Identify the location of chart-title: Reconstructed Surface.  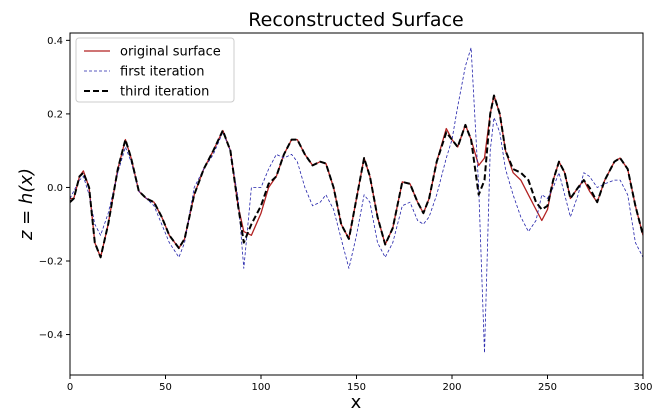
(355, 20).